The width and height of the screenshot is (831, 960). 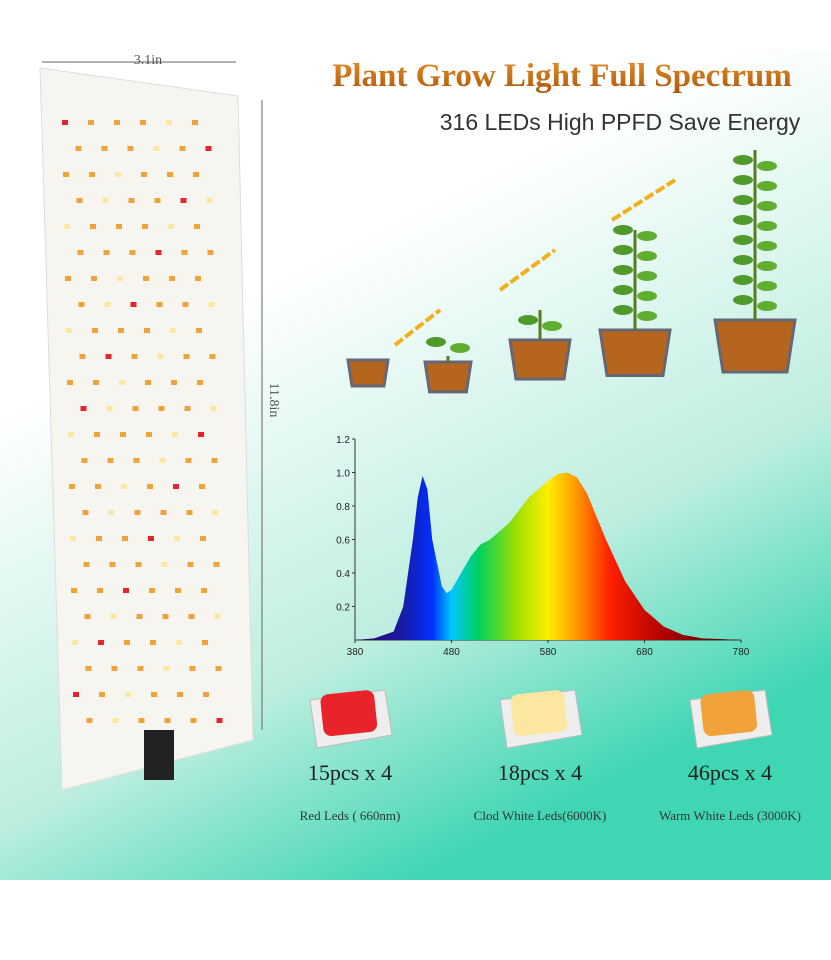 I want to click on subtitle: 316 LEDs High PPFD Save Energy, so click(x=620, y=122).